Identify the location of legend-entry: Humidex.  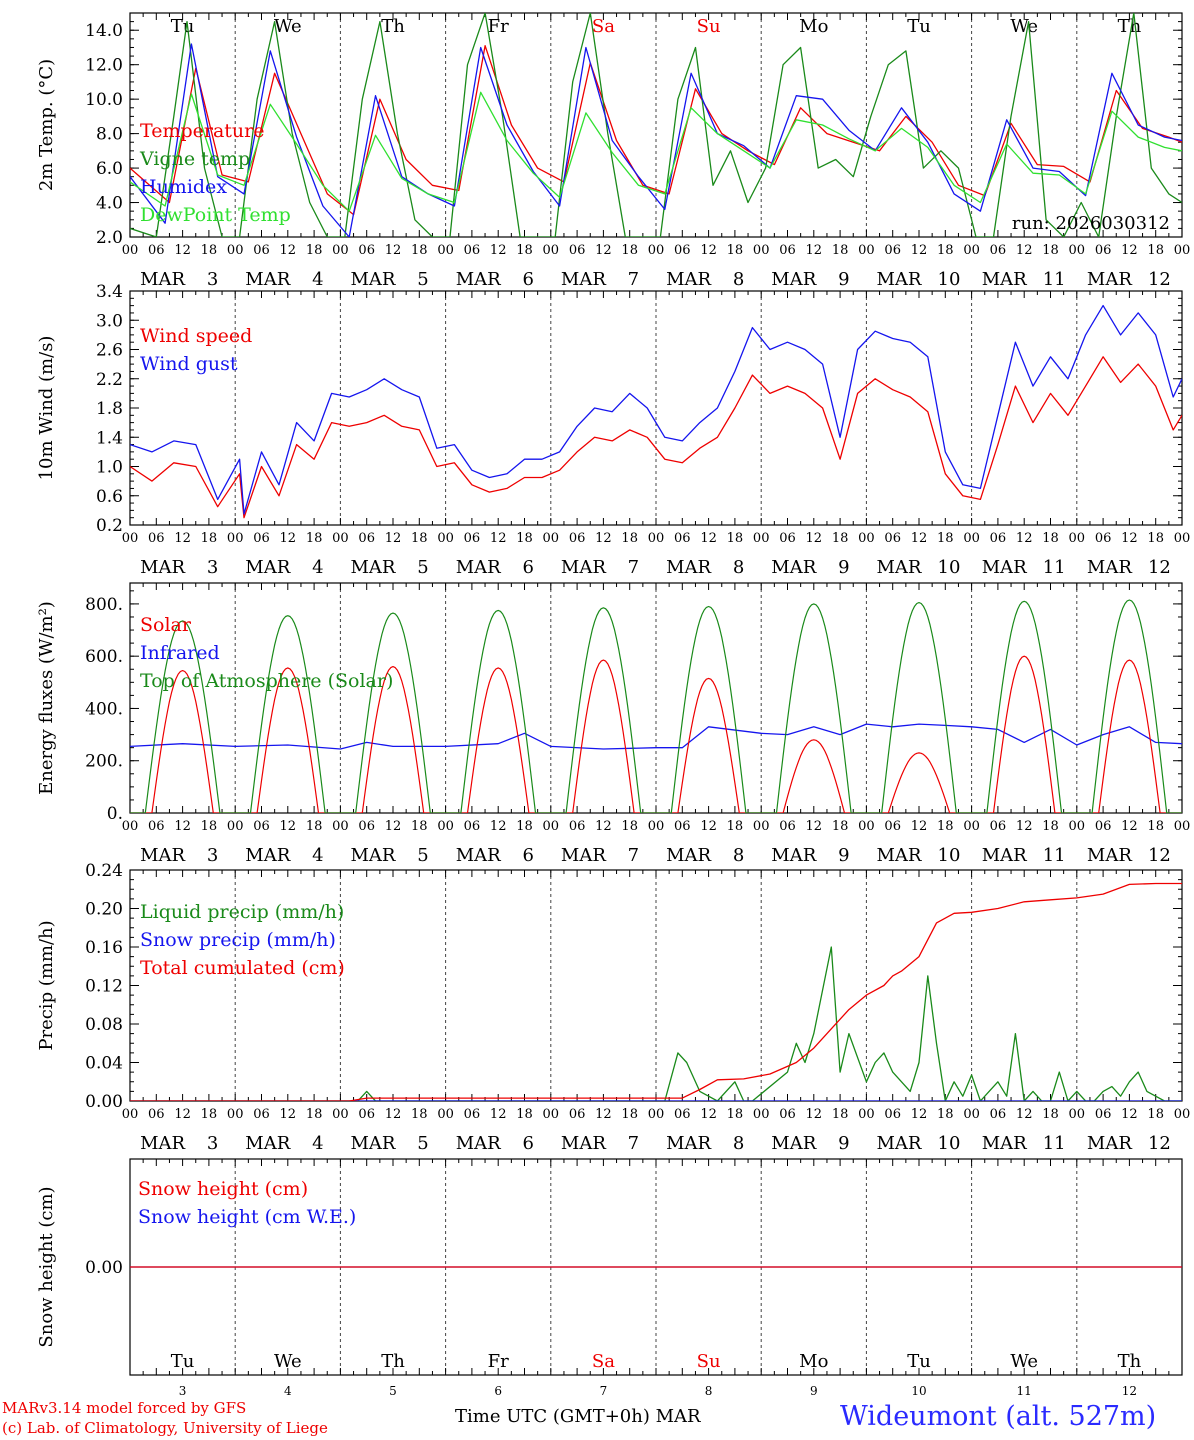
(183, 187).